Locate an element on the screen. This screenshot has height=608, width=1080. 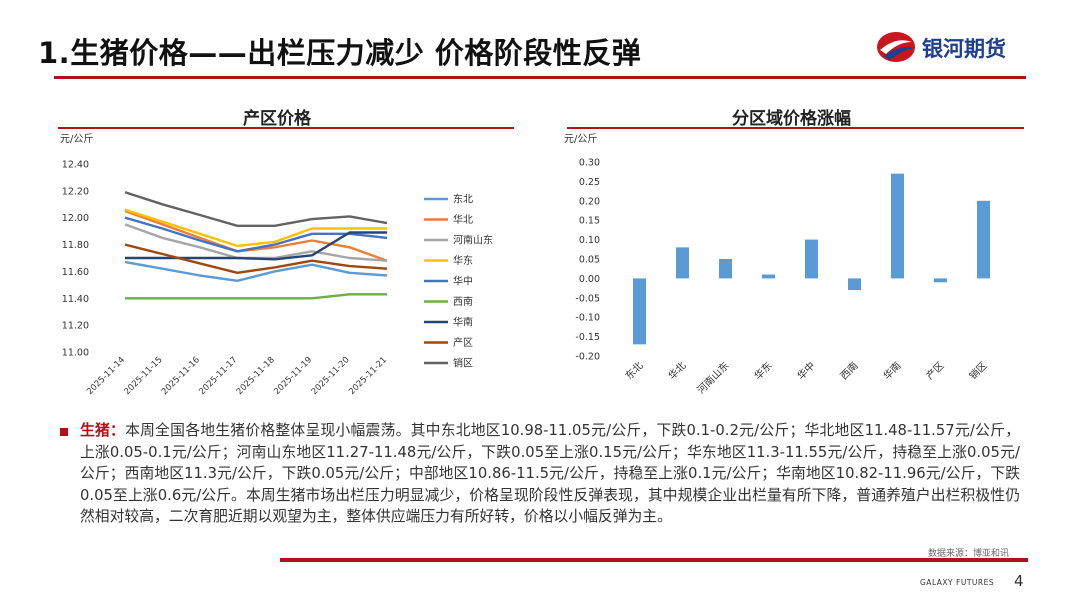
y-tick-label: 12.20 is located at coordinates (75, 191).